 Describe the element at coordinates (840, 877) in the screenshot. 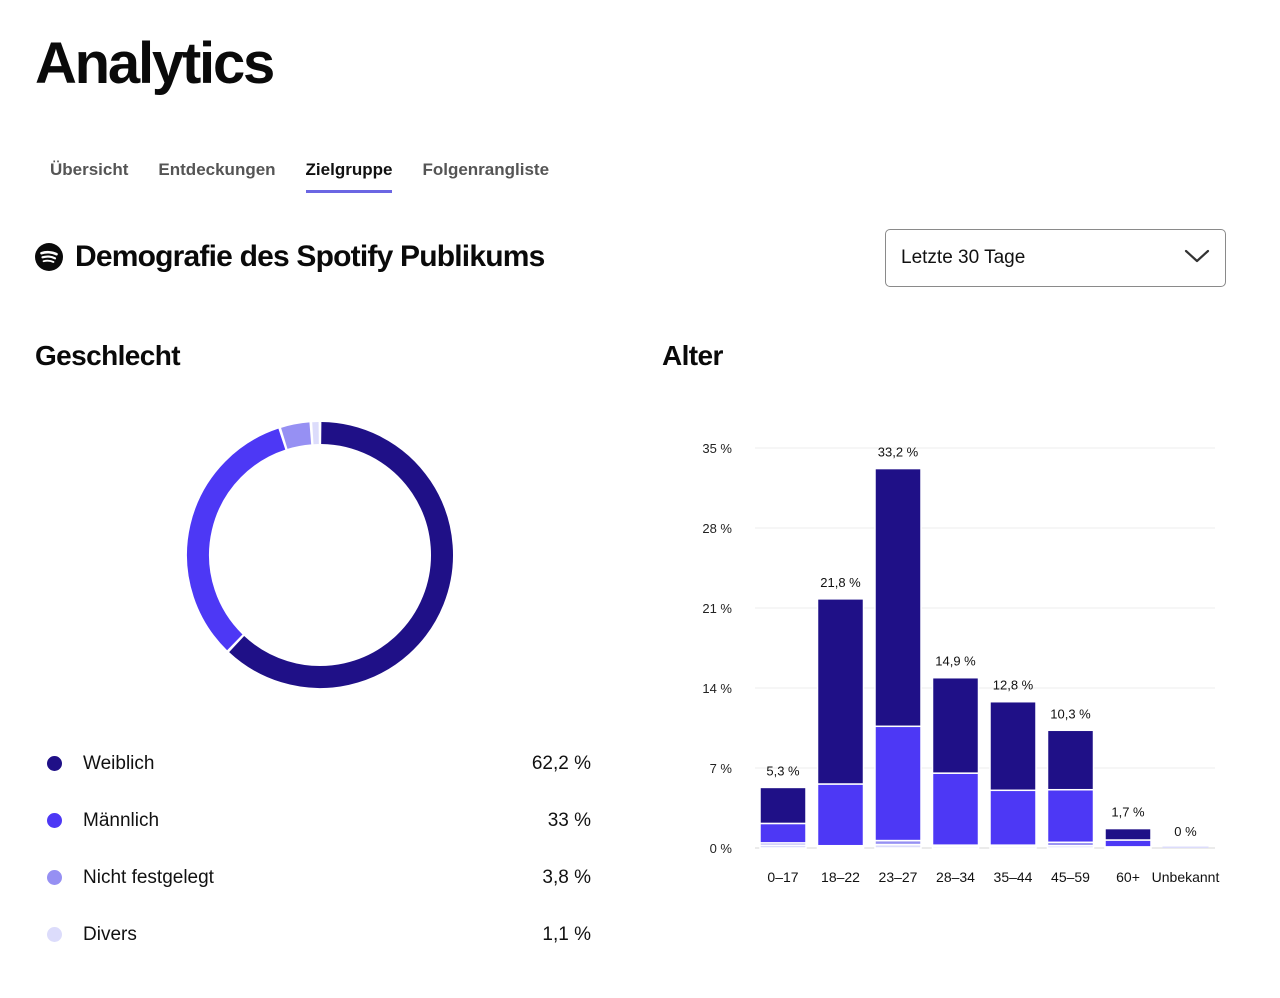

I see `x-tick-label: 18–22` at that location.